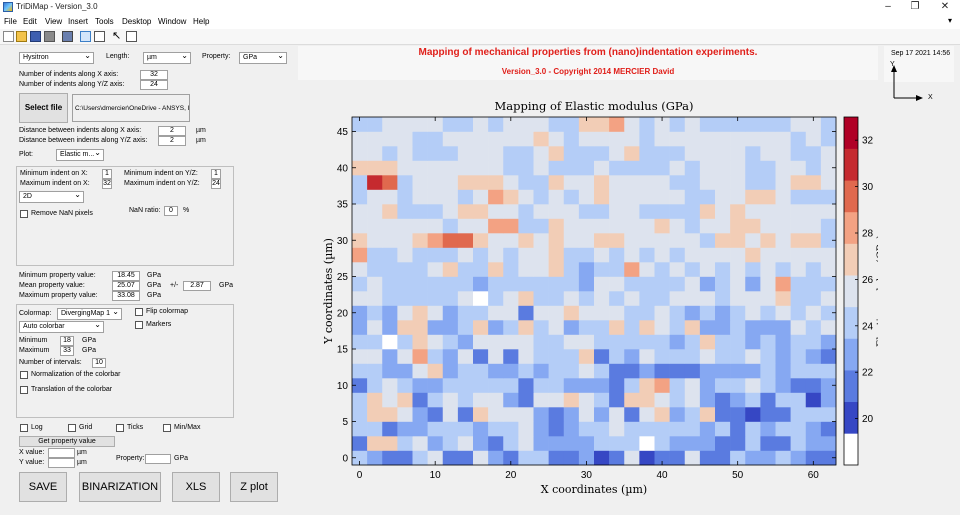  What do you see at coordinates (851, 196) in the screenshot?
I see `colorbar-segment` at bounding box center [851, 196].